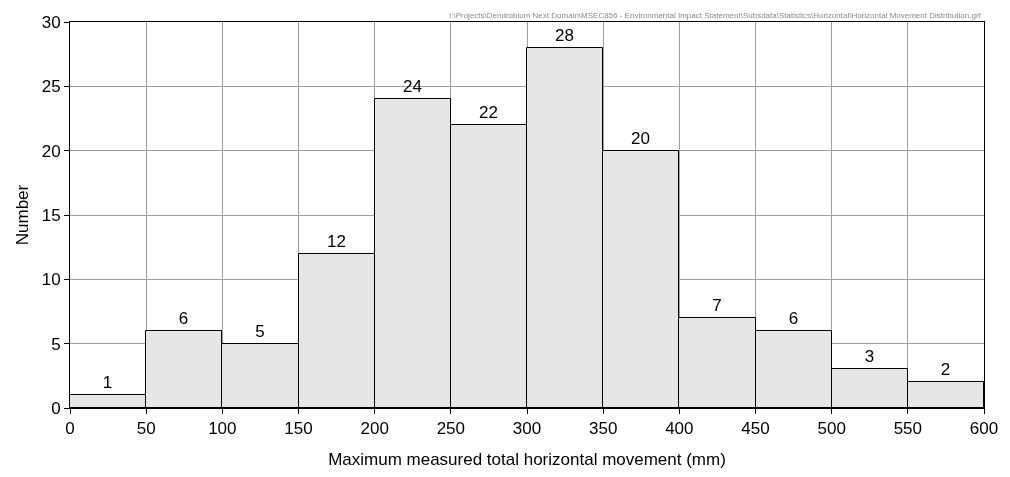  Describe the element at coordinates (260, 331) in the screenshot. I see `data-label: 5` at that location.